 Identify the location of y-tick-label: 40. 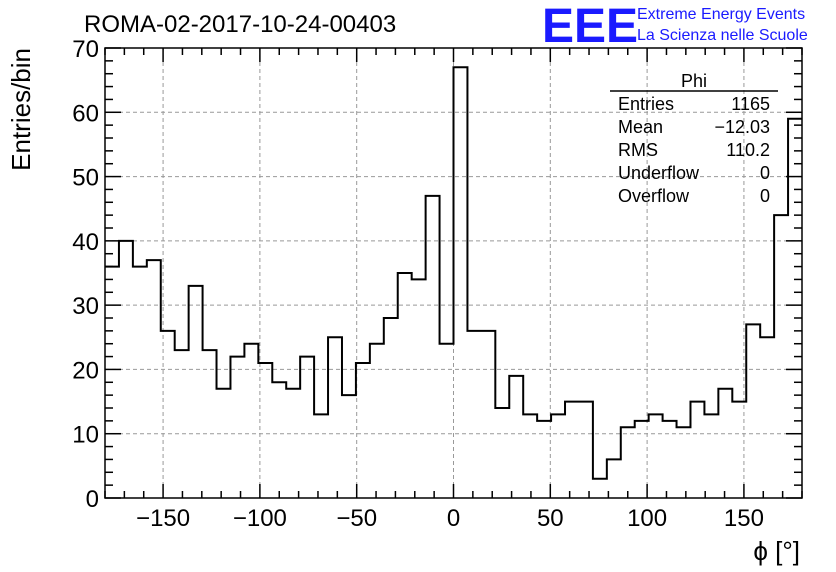
(85, 242).